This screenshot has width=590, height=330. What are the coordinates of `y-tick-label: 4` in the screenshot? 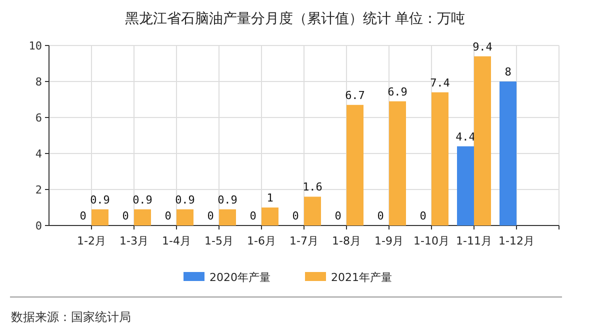 It's located at (38, 154).